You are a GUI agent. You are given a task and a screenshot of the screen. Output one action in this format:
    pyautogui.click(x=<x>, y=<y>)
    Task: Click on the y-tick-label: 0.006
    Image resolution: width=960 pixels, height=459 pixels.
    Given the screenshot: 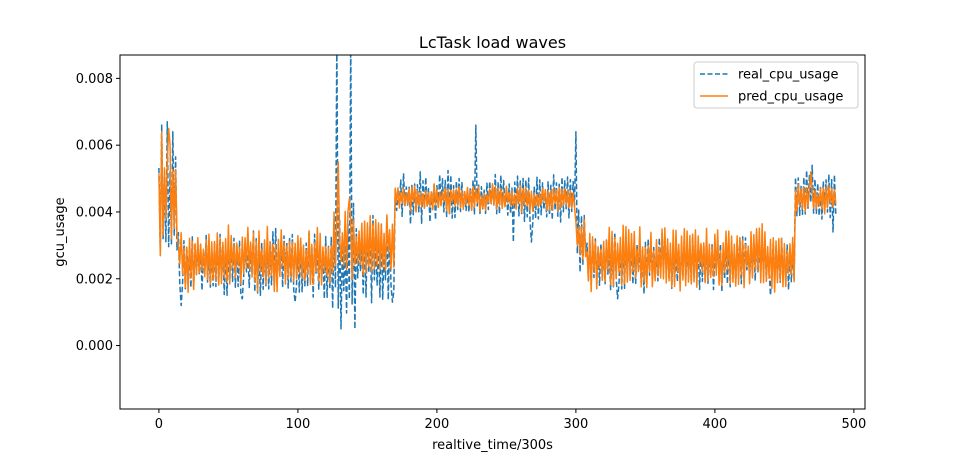 What is the action you would take?
    pyautogui.click(x=94, y=146)
    